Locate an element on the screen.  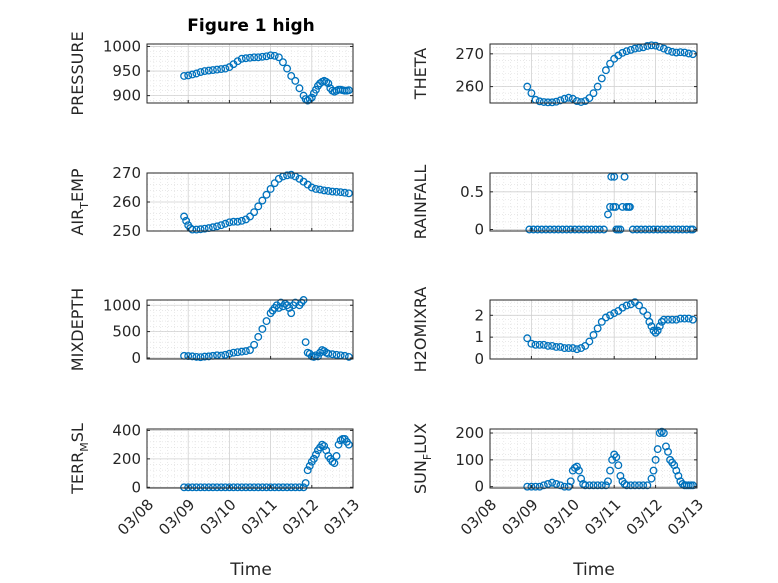
chart-2-y-label-main: AIR is located at coordinates (77, 222).